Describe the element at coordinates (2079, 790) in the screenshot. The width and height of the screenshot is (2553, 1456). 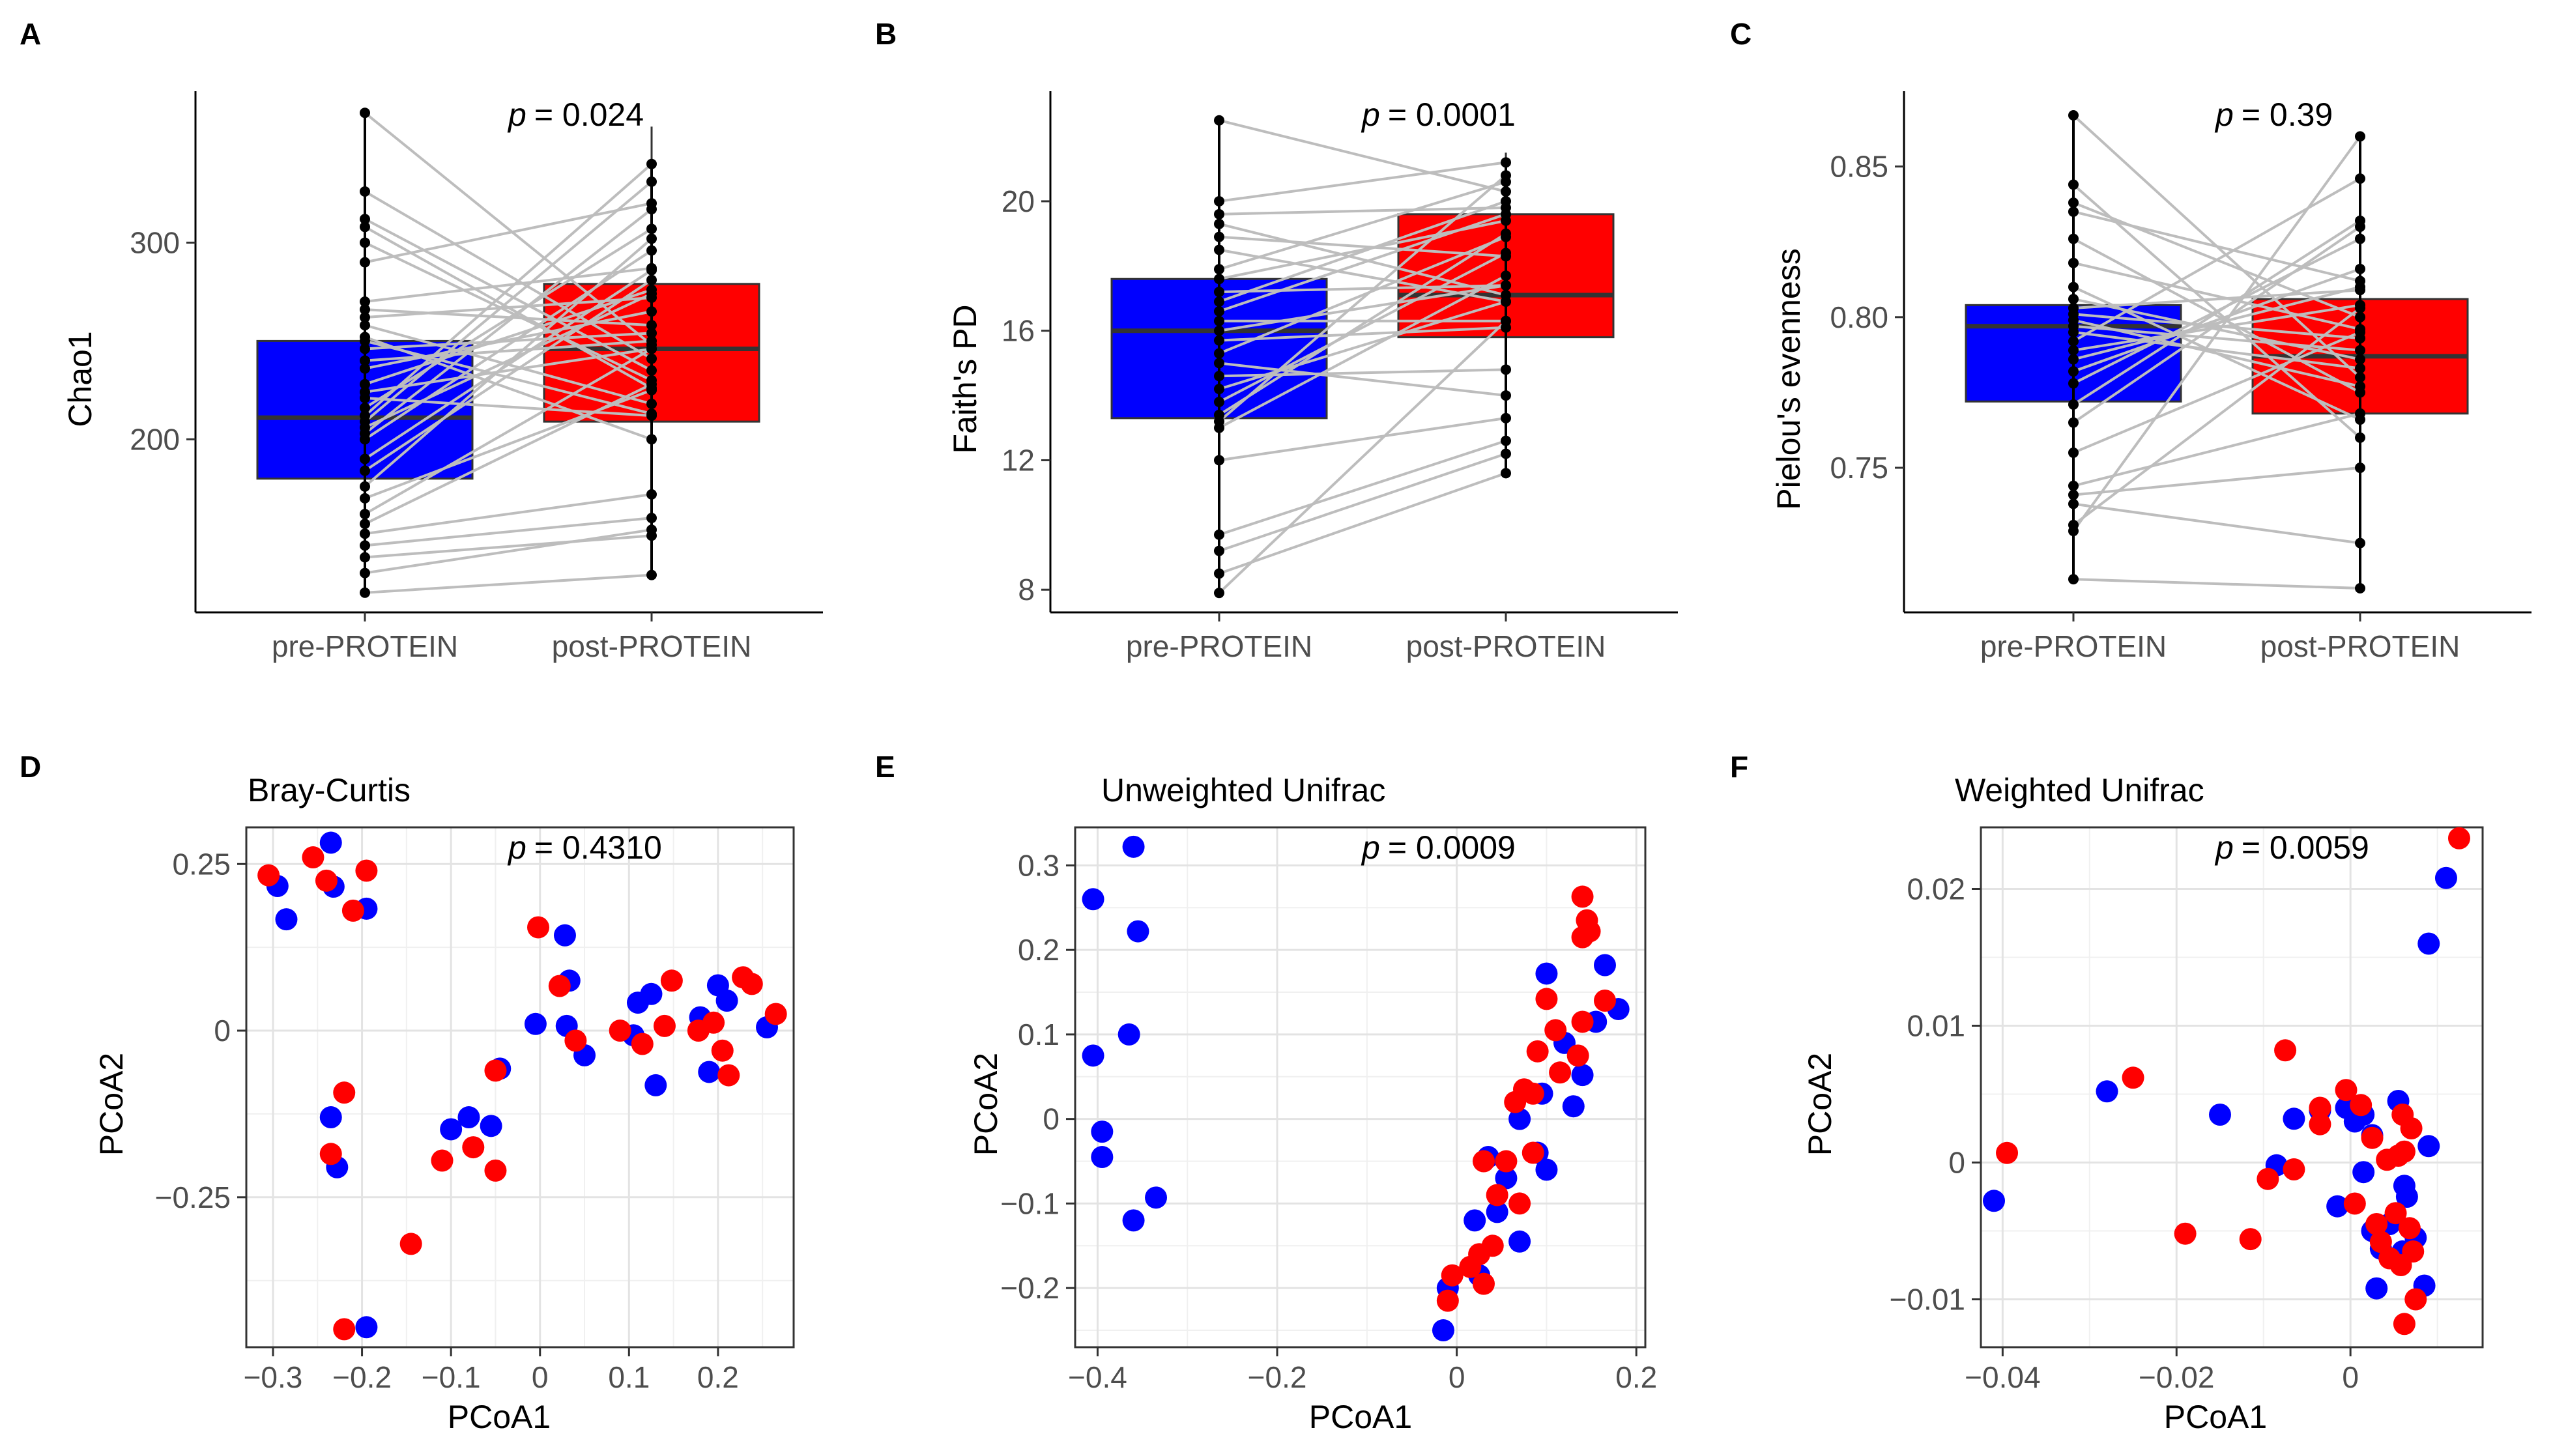
I see `panel-f-title: Weighted Unifrac` at that location.